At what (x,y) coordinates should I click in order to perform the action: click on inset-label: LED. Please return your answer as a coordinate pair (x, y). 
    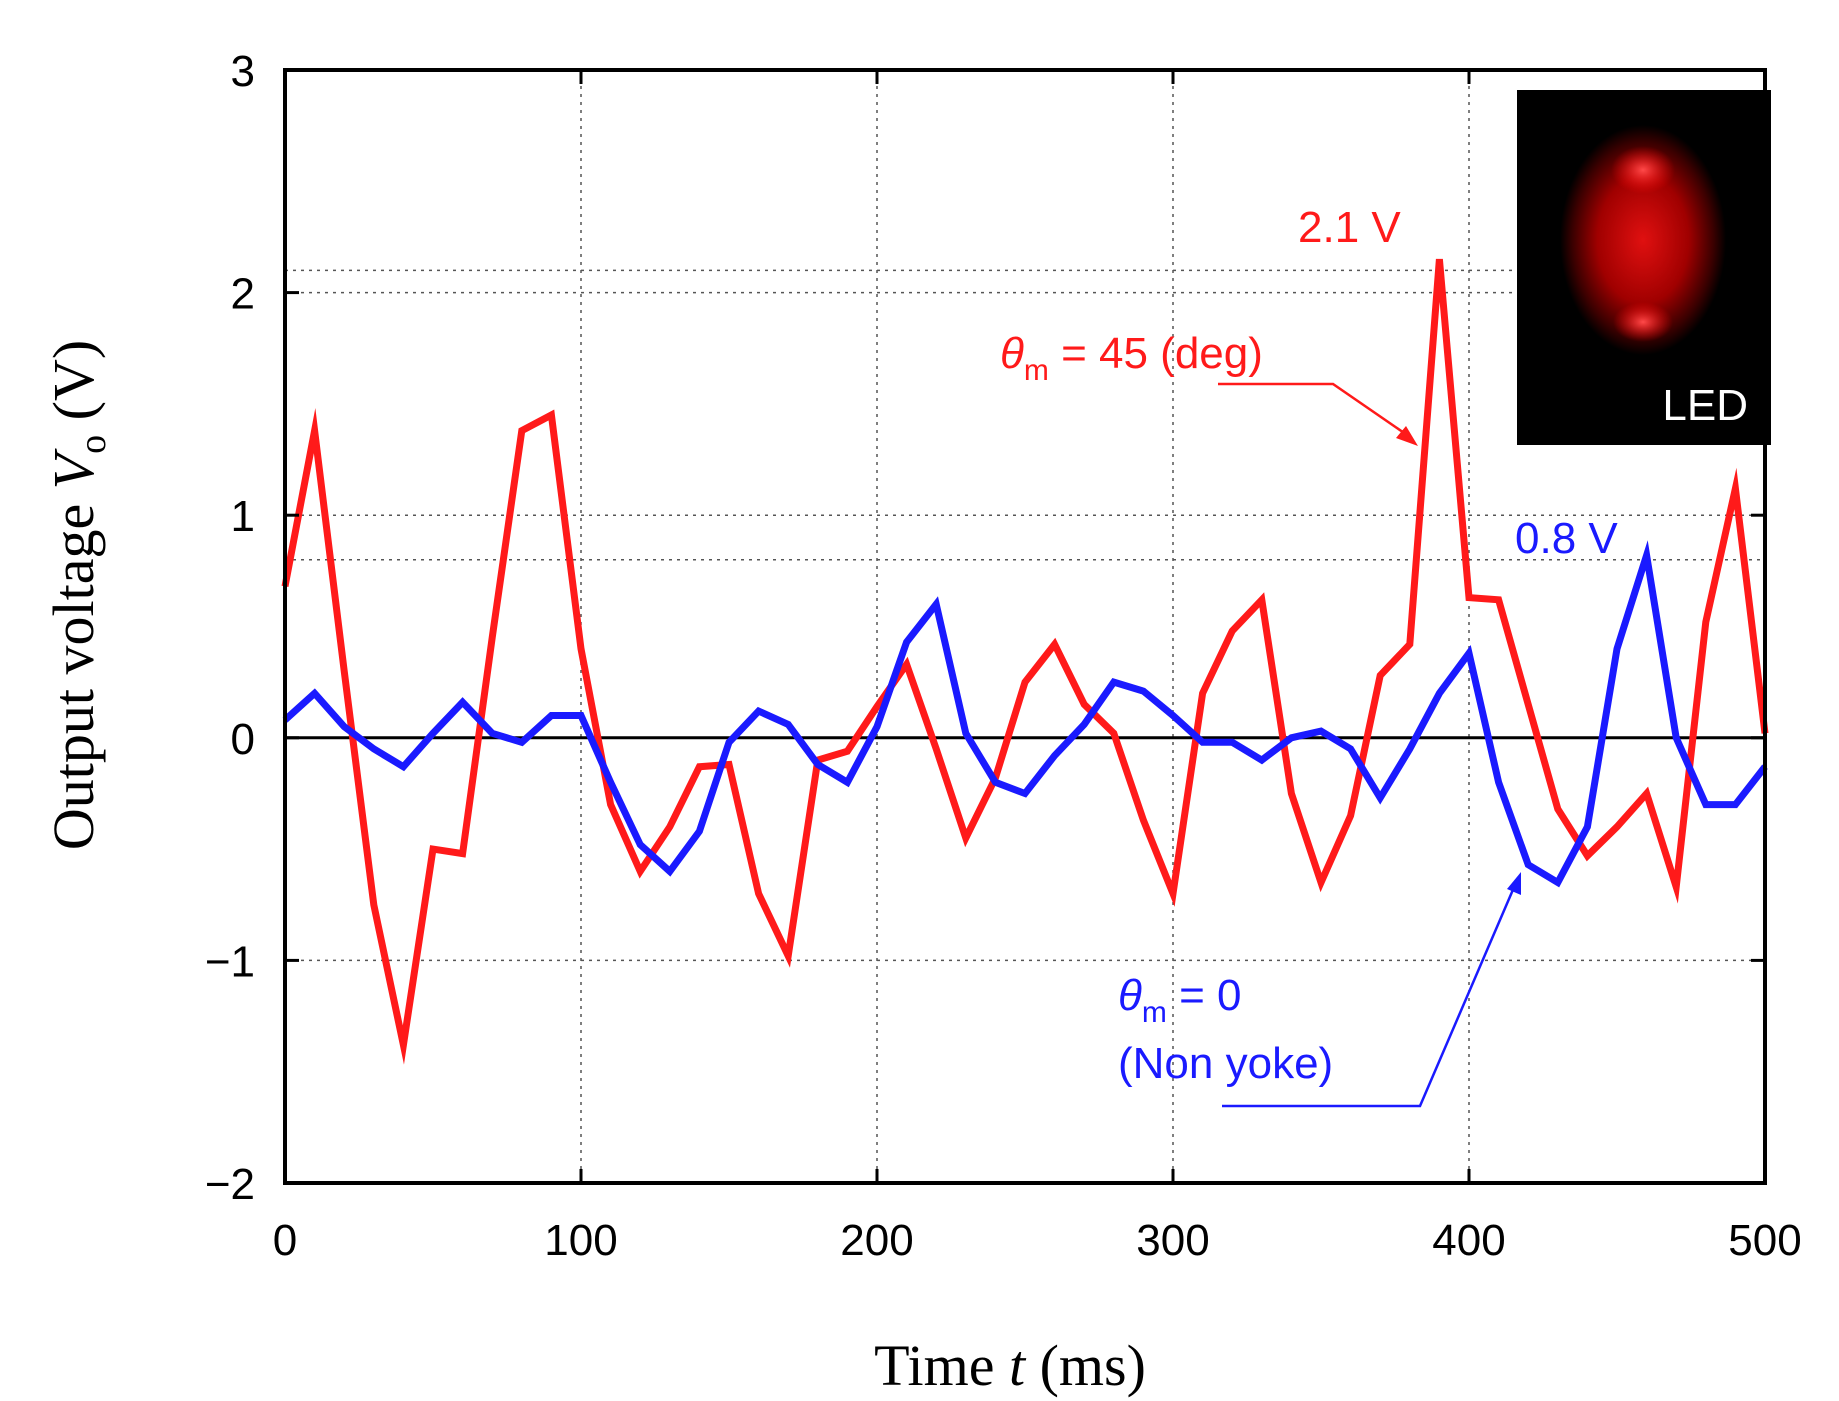
    Looking at the image, I should click on (1705, 405).